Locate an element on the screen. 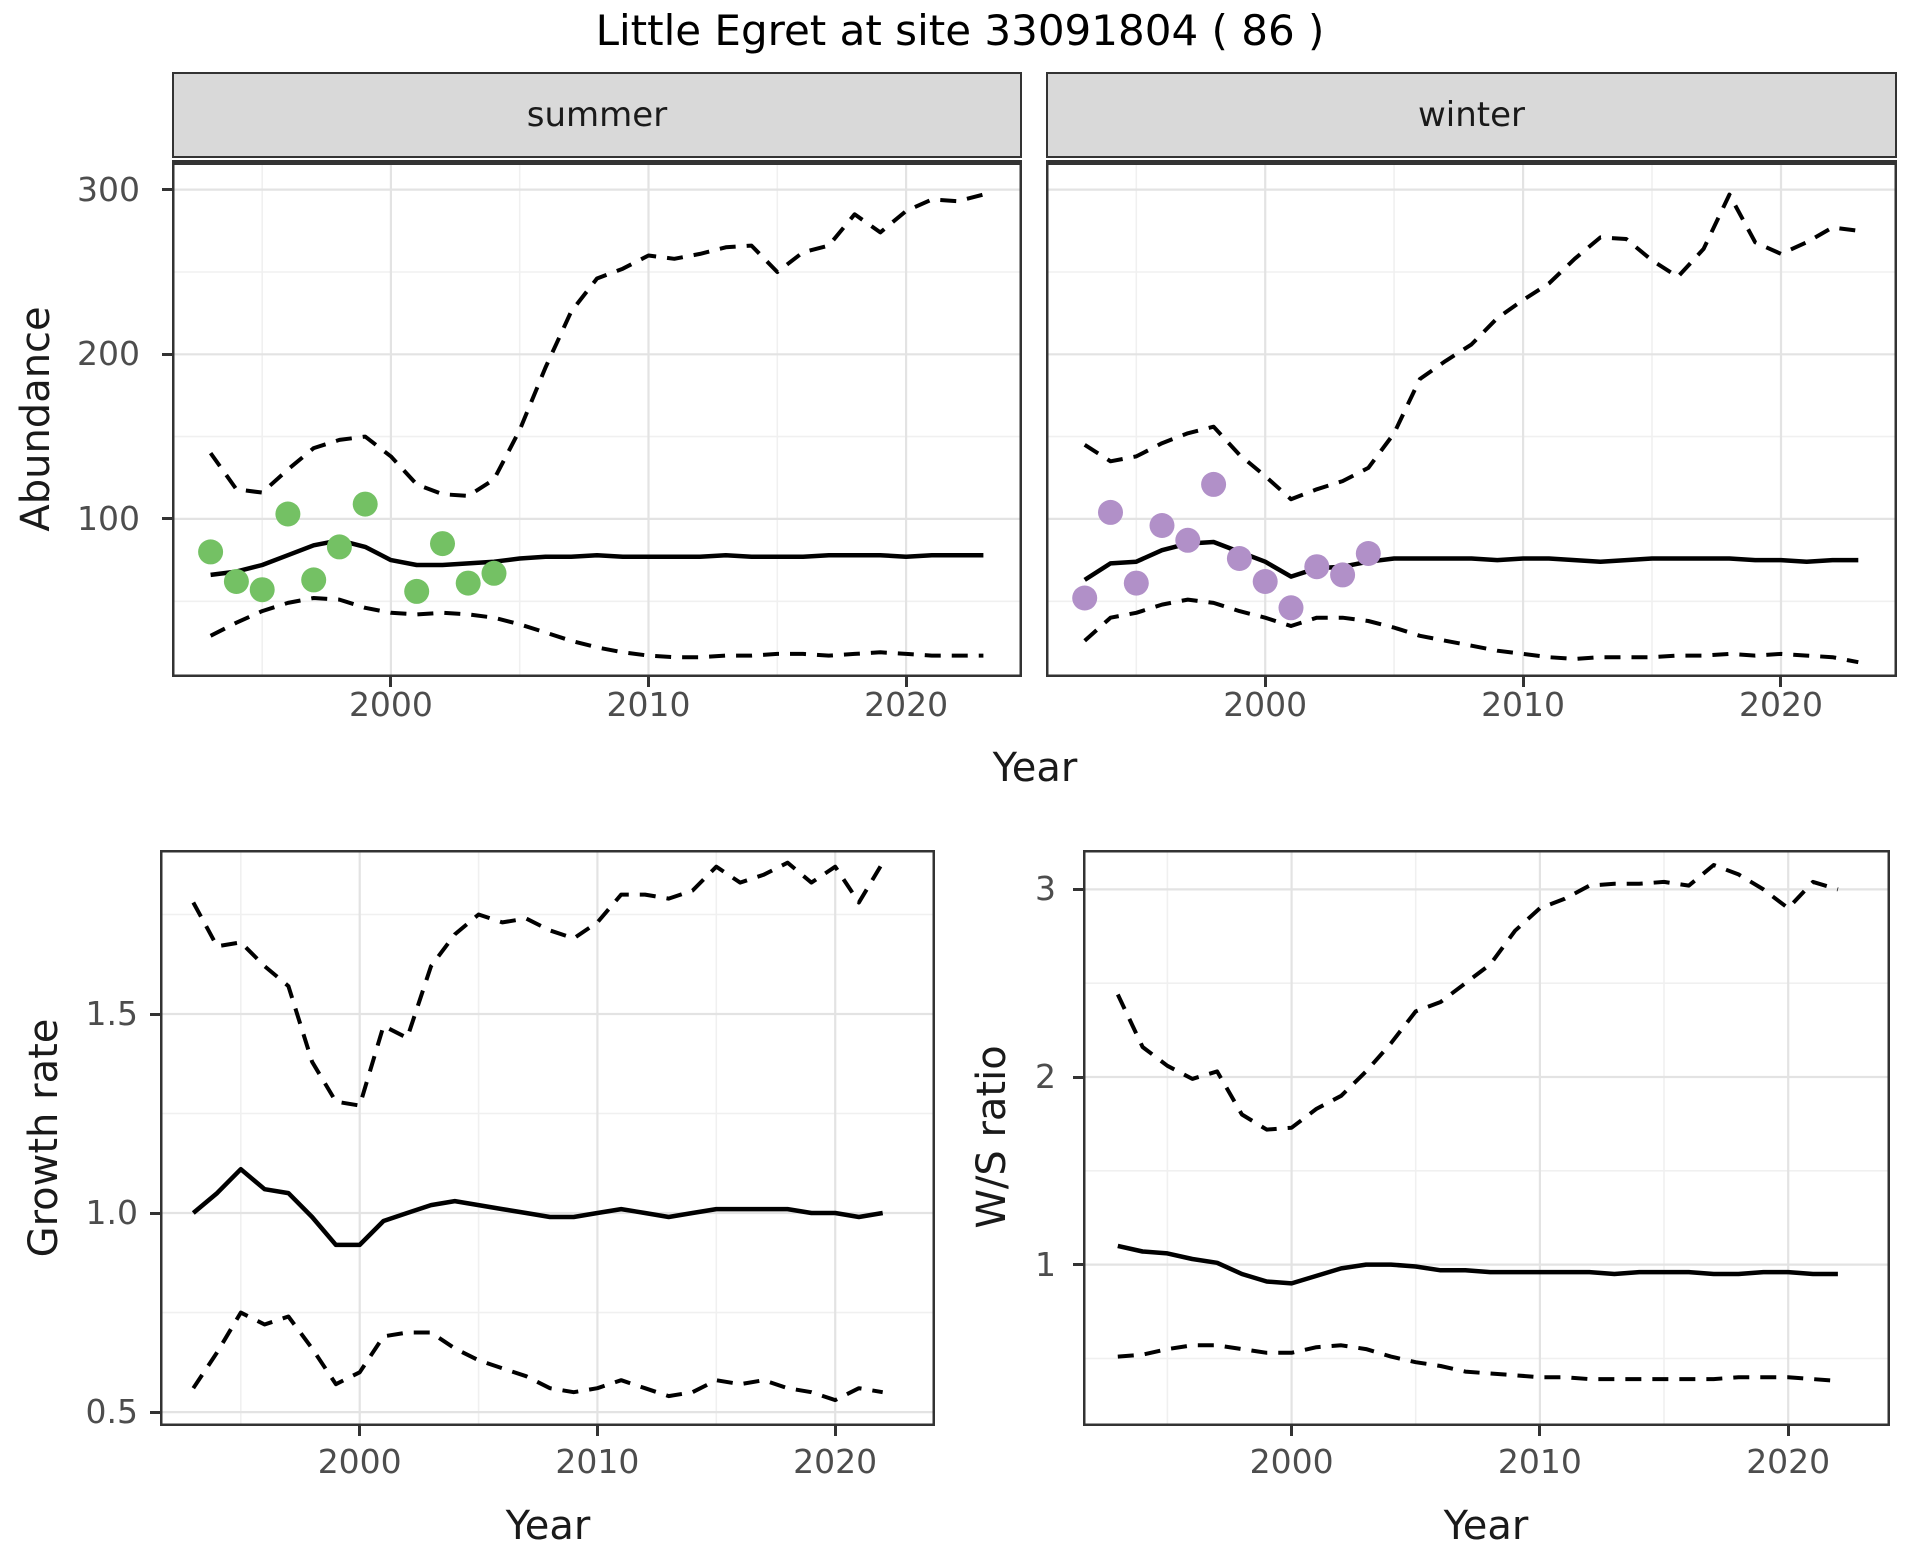 The image size is (1920, 1560). abundance-winter-mean-line is located at coordinates (1471, 560).